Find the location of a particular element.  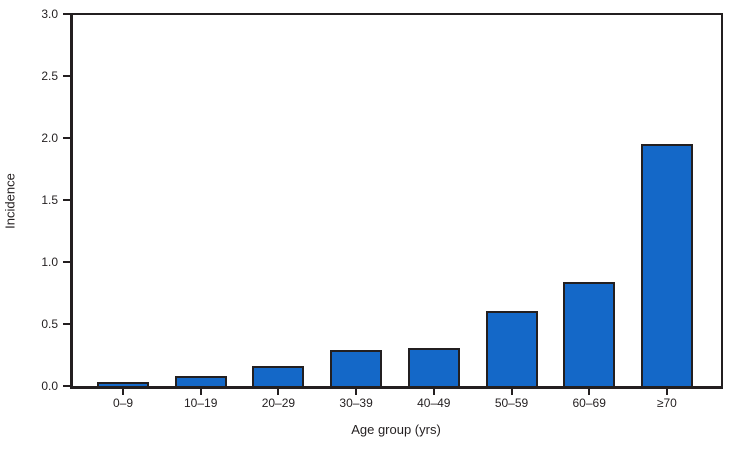

bar-50–59 is located at coordinates (511, 348).